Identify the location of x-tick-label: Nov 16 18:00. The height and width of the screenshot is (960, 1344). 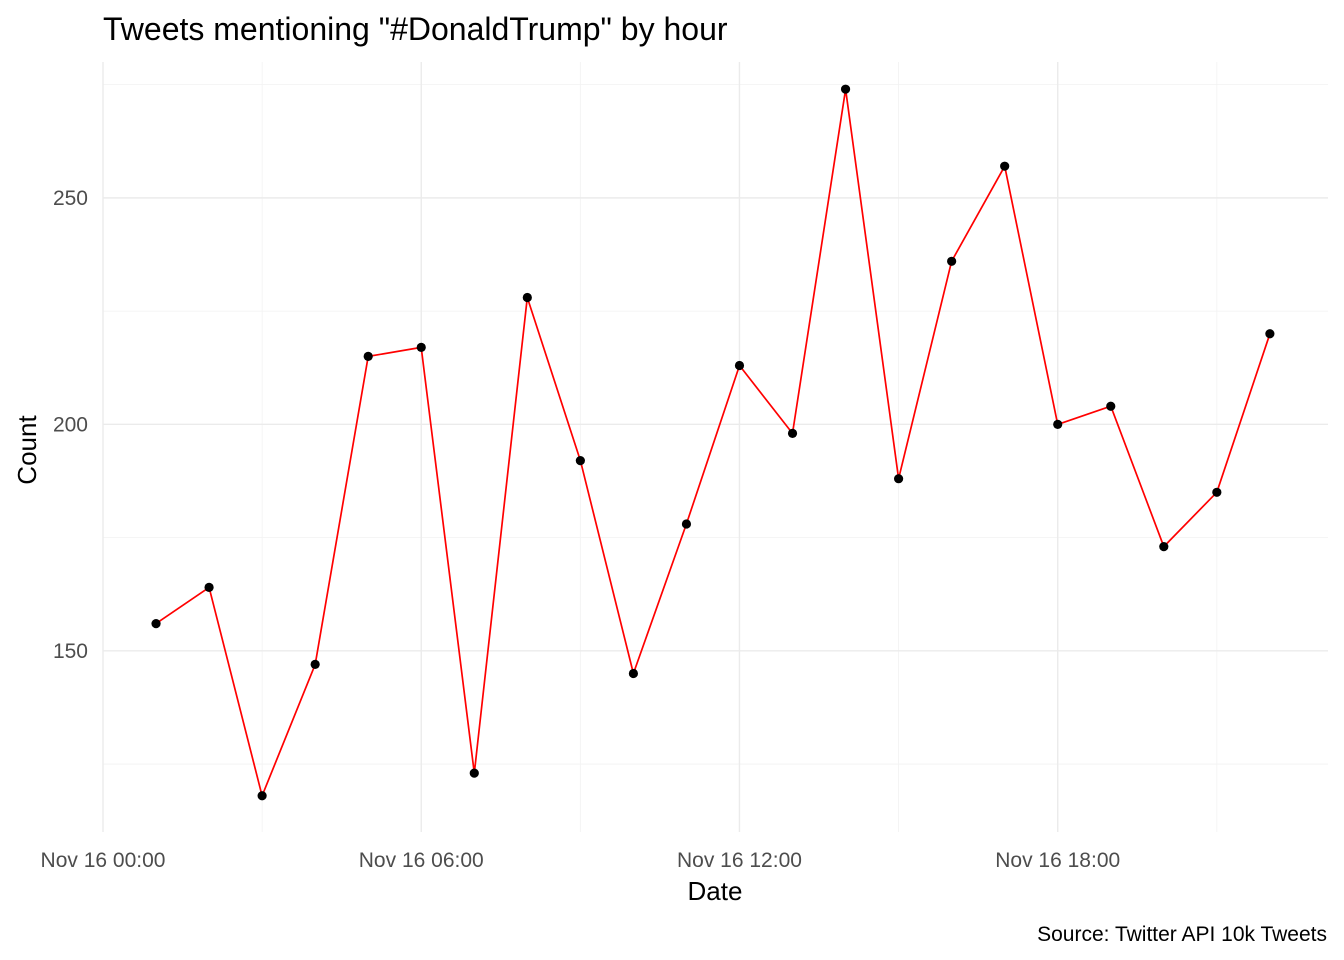
(1057, 860).